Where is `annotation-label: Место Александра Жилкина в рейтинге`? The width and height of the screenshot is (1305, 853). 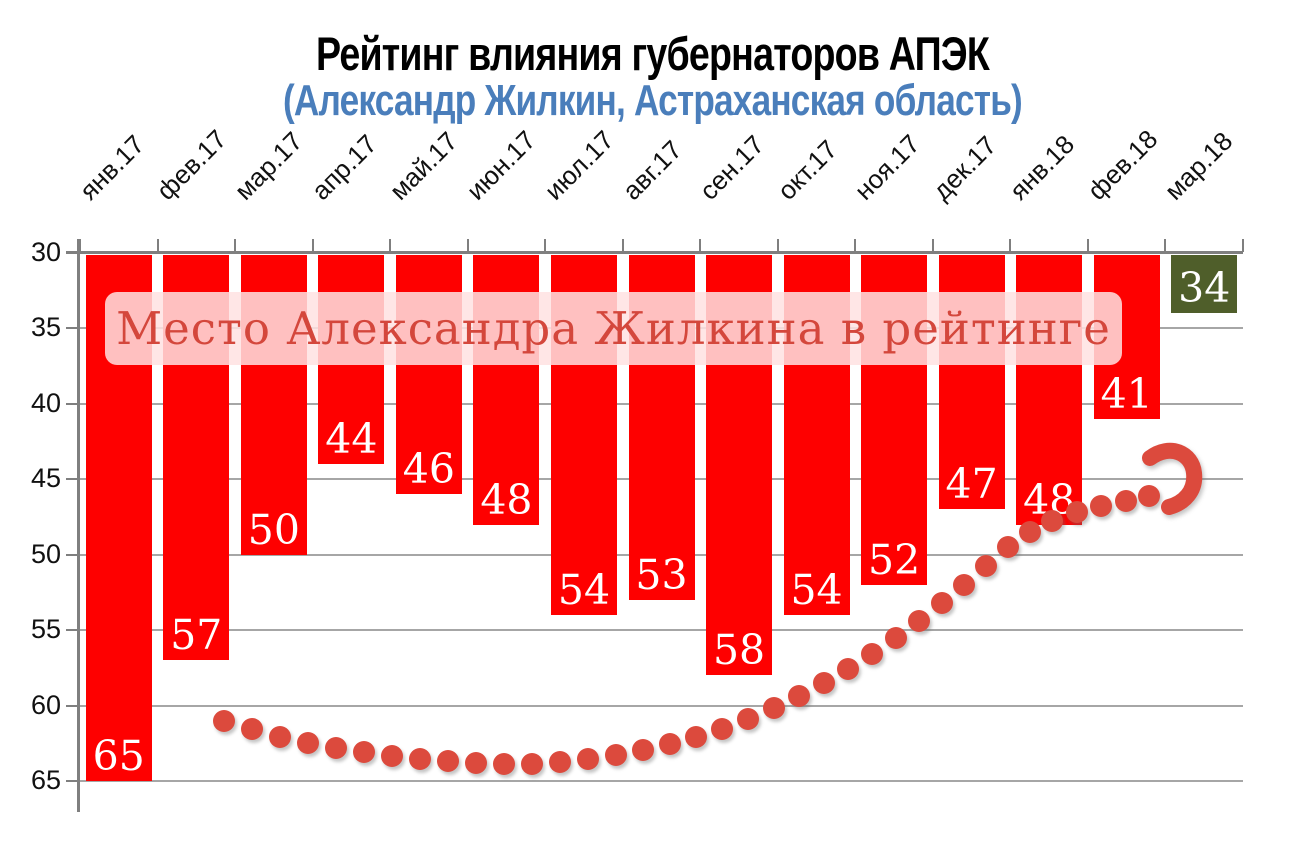 annotation-label: Место Александра Жилкина в рейтинге is located at coordinates (613, 328).